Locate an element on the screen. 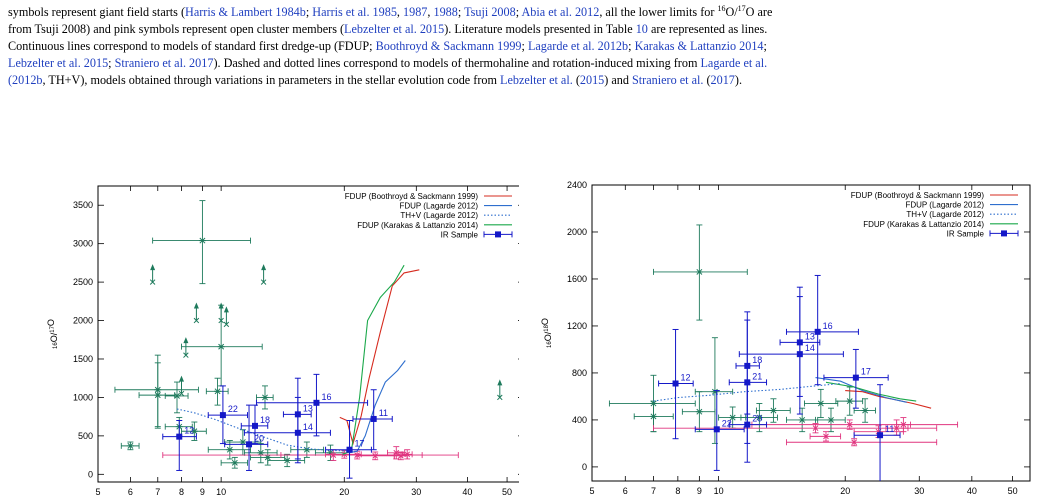 This screenshot has width=1038, height=503. ir-sample-point: 16 is located at coordinates (312, 405).